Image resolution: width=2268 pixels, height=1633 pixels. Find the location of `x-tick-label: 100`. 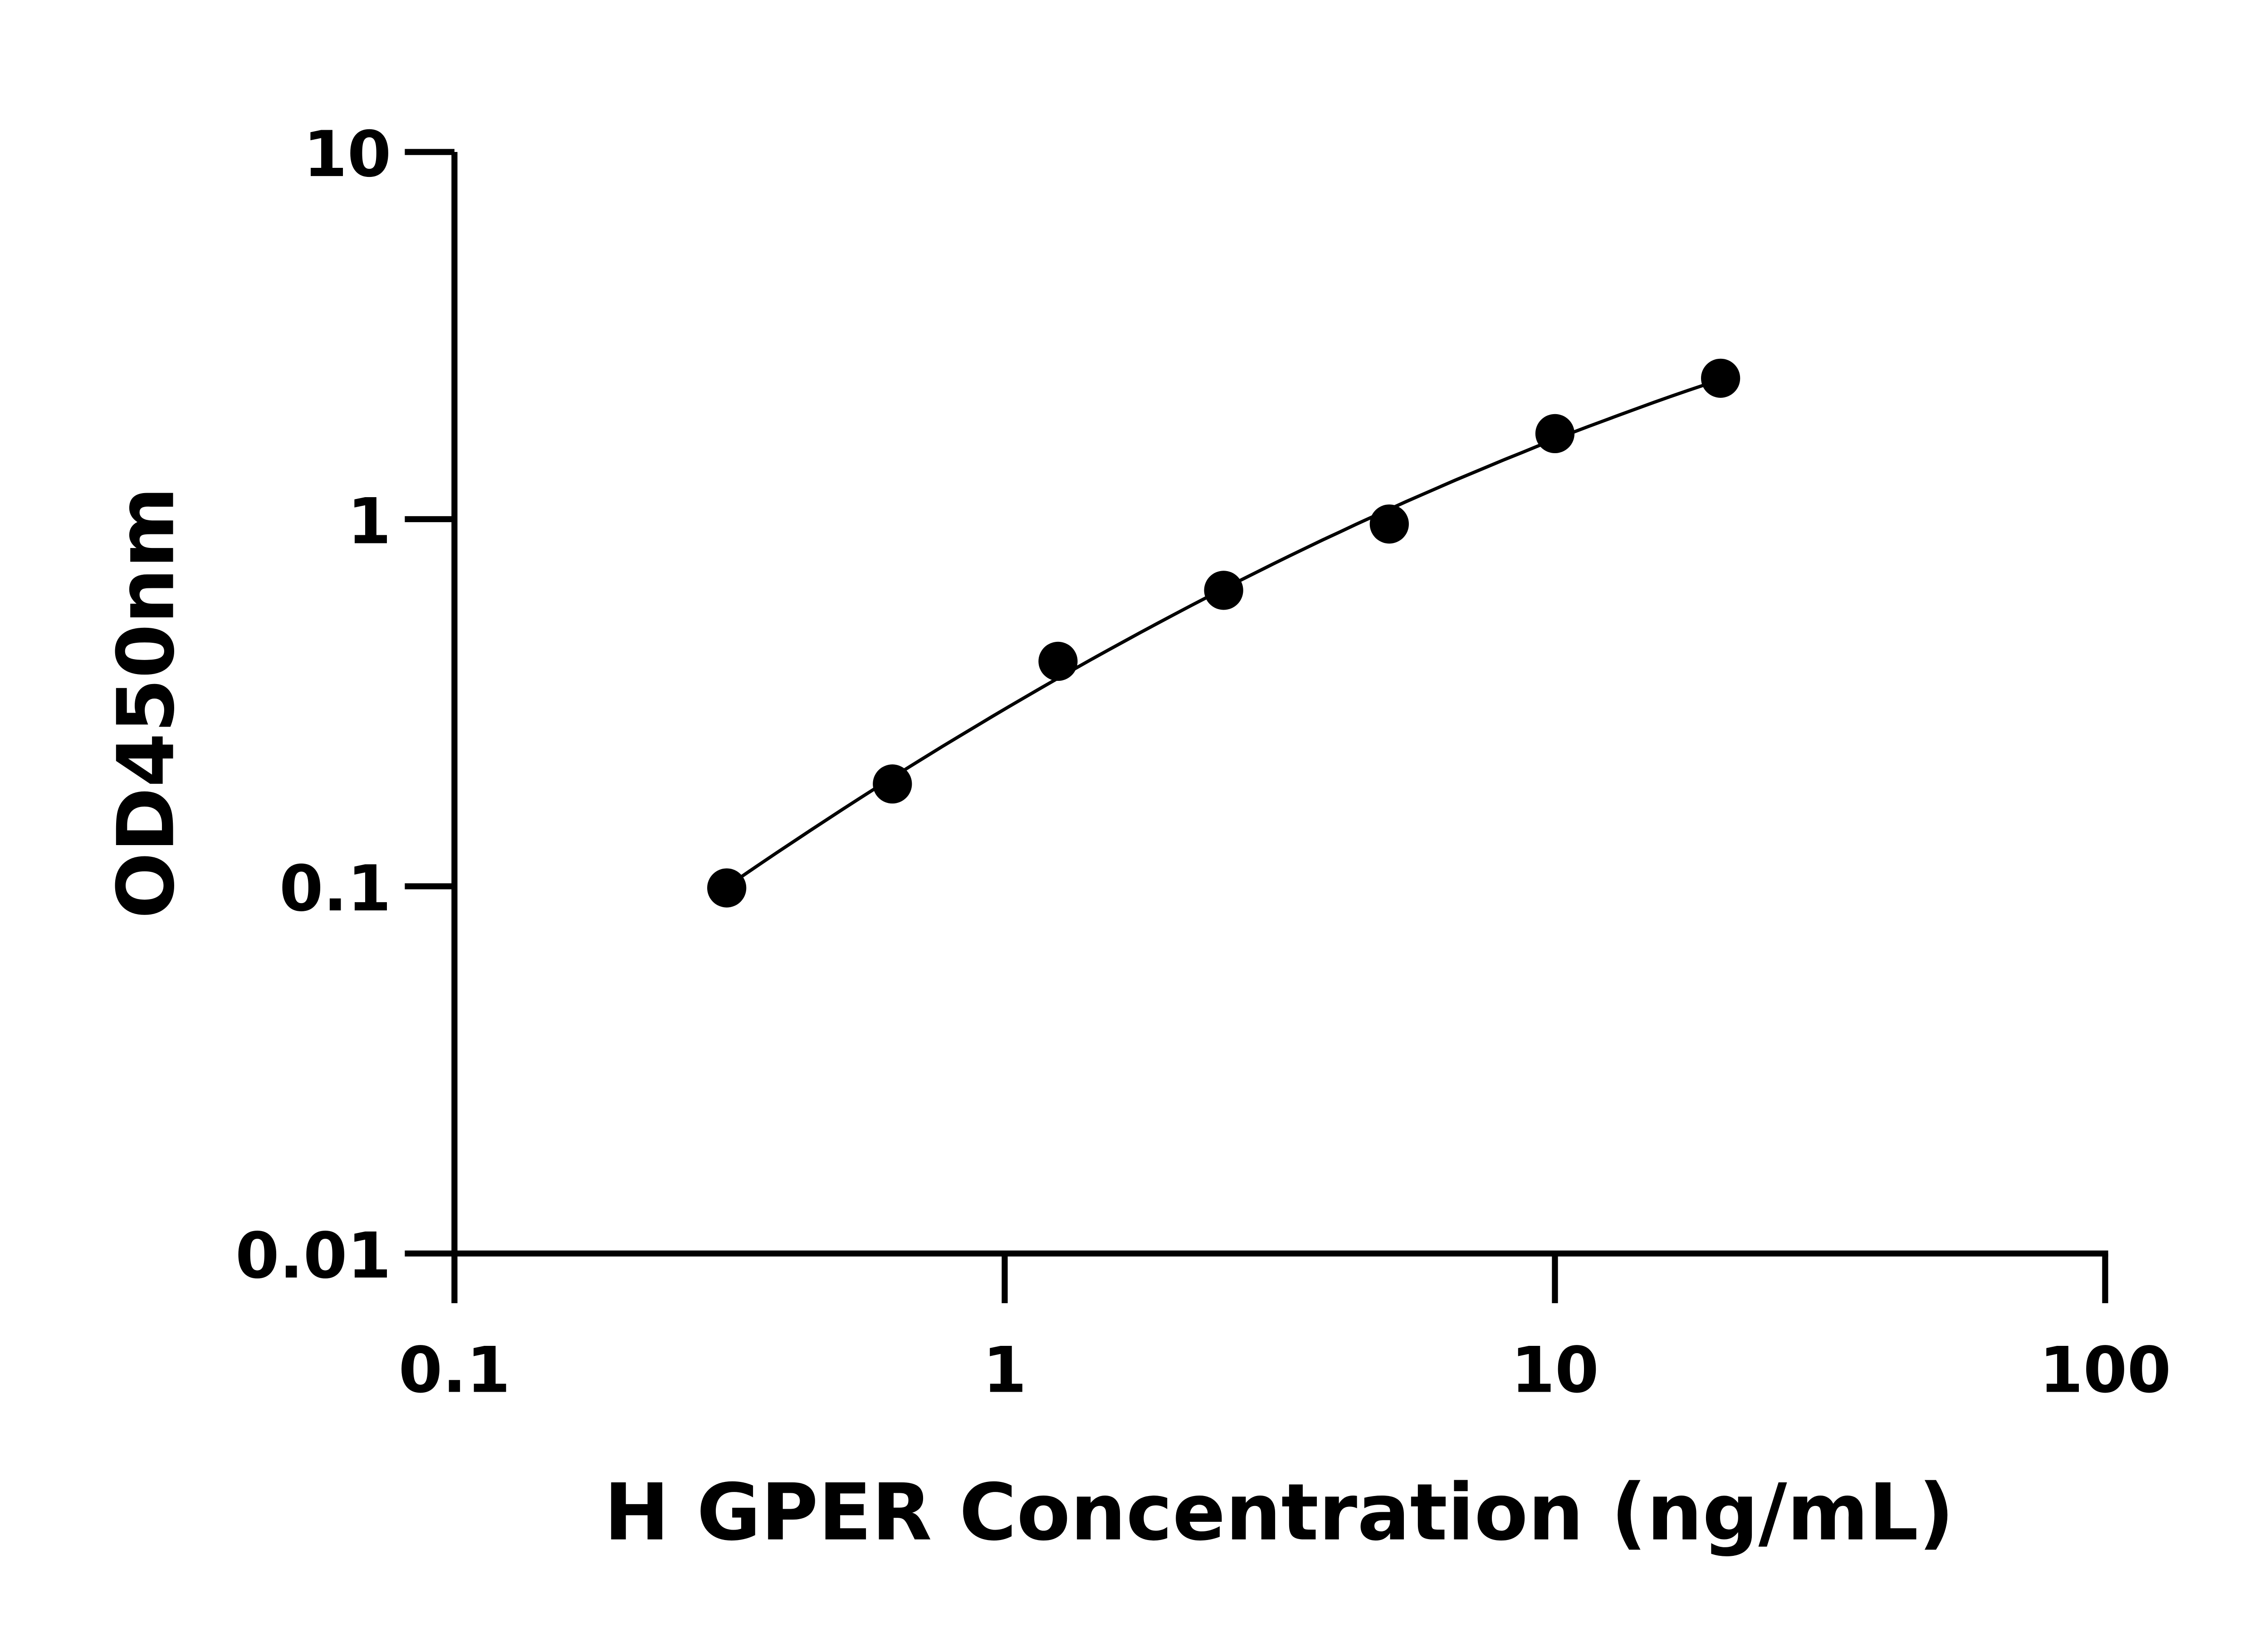

x-tick-label: 100 is located at coordinates (2105, 1370).